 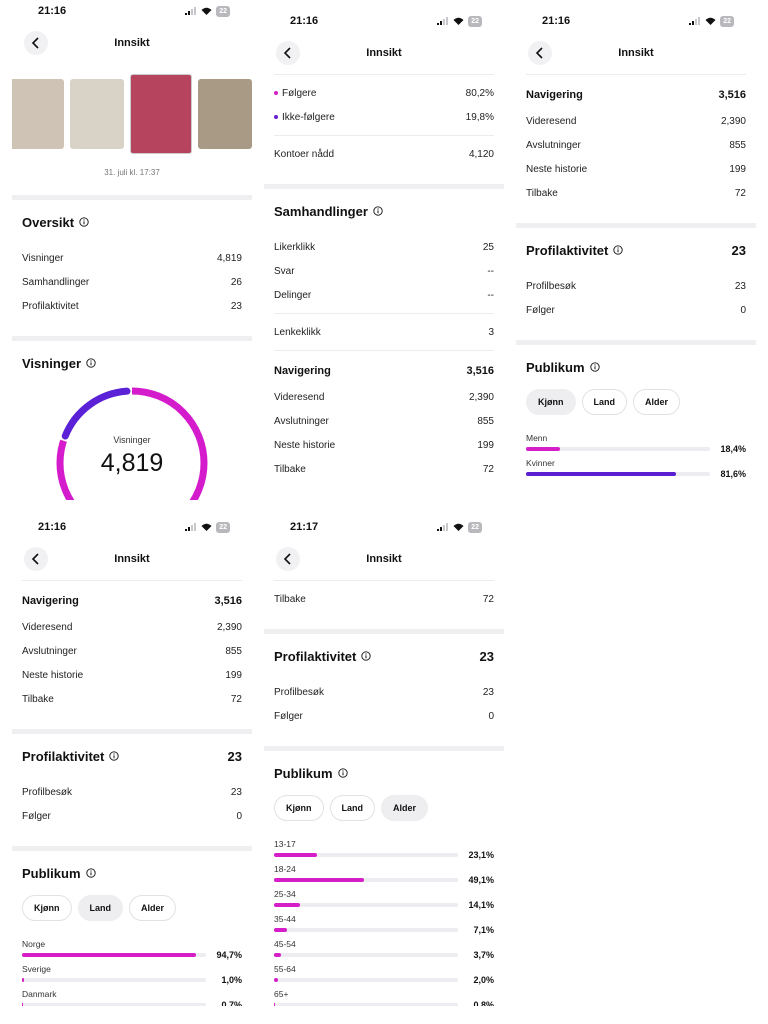 I want to click on bar-item: Danmark 0,7%, so click(x=132, y=997).